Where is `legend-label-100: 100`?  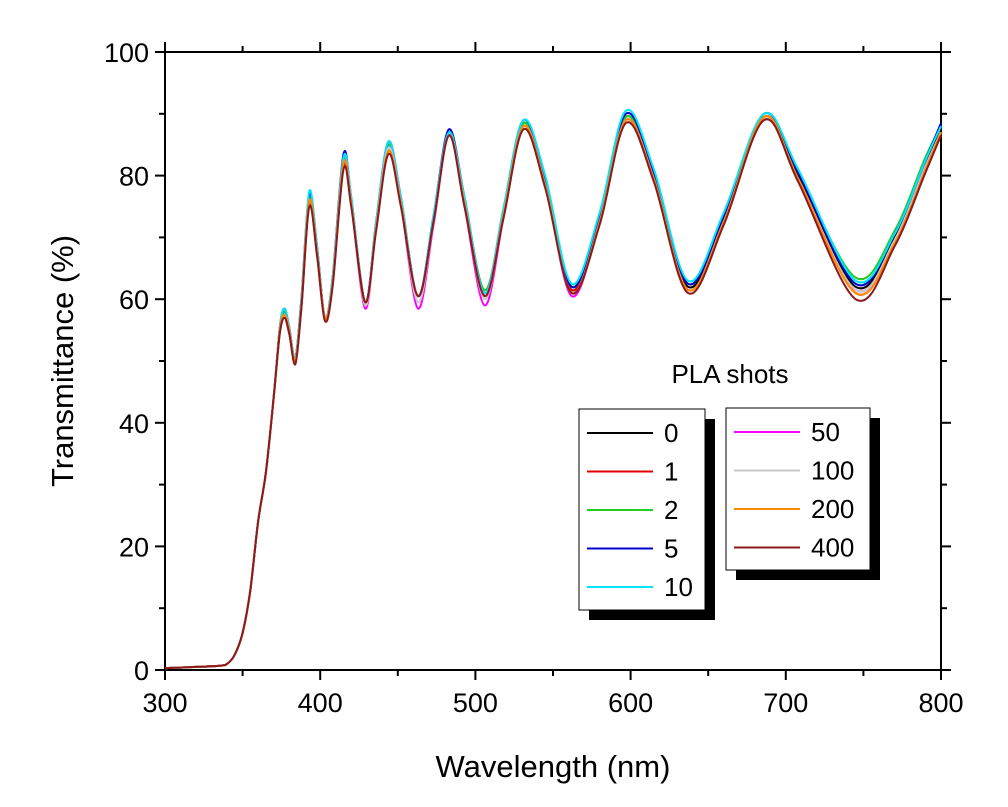 legend-label-100: 100 is located at coordinates (832, 471).